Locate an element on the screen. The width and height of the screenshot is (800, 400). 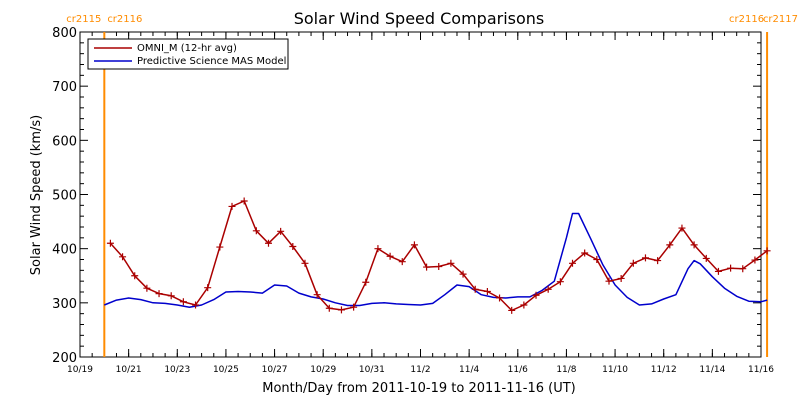
y-axis-label: Solar Wind Speed (km/s) is located at coordinates (36, 195).